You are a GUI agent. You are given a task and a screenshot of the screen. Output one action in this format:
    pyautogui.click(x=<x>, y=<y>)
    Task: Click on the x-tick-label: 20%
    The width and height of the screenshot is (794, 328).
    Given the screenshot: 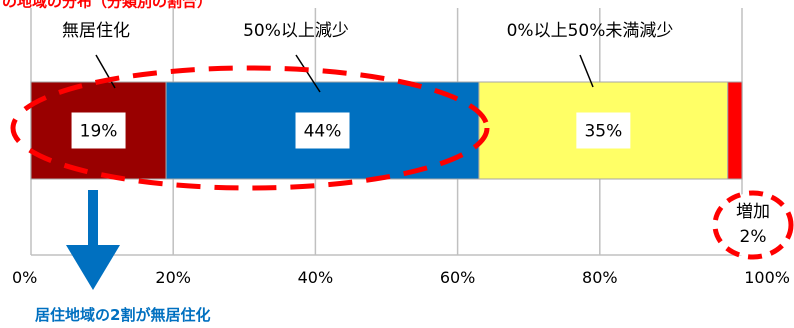 What is the action you would take?
    pyautogui.click(x=173, y=277)
    